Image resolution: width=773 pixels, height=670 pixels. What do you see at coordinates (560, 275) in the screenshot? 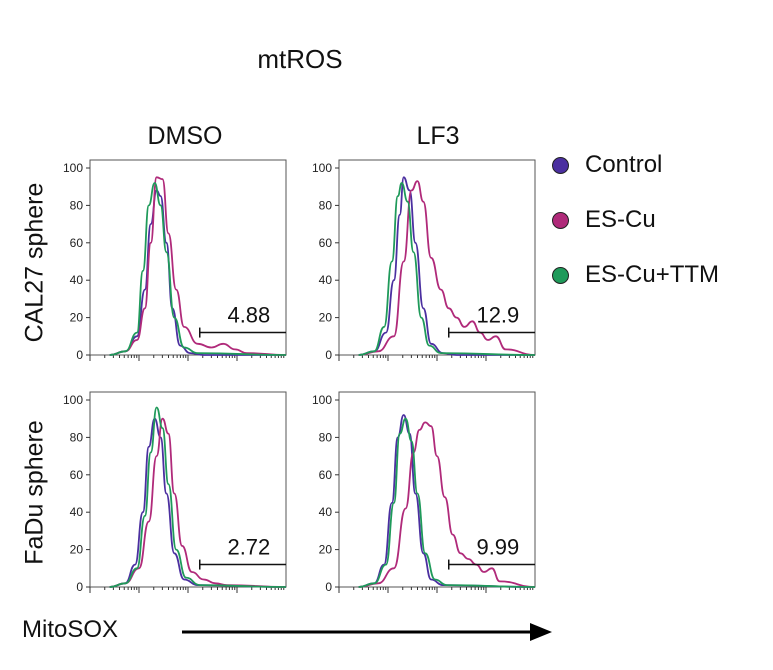
I see `legend-swatch-es-cu-ttm` at bounding box center [560, 275].